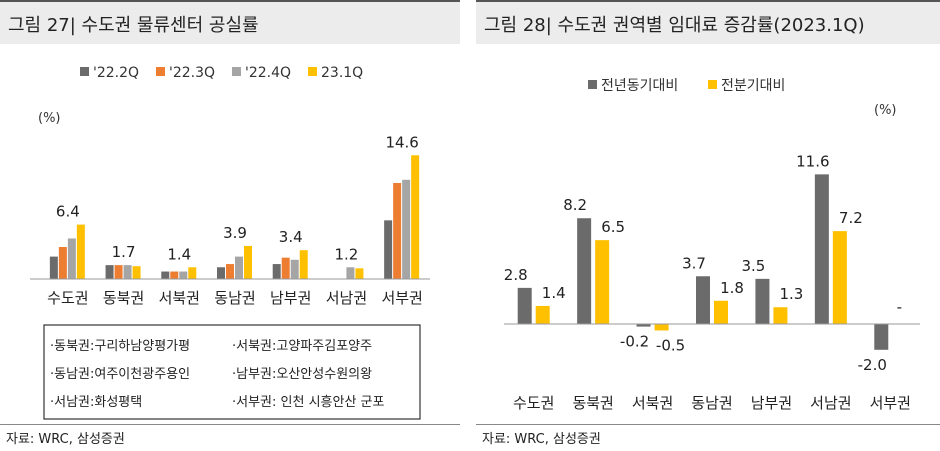 The image size is (940, 451). What do you see at coordinates (771, 403) in the screenshot?
I see `rent-category-label: 남부권` at bounding box center [771, 403].